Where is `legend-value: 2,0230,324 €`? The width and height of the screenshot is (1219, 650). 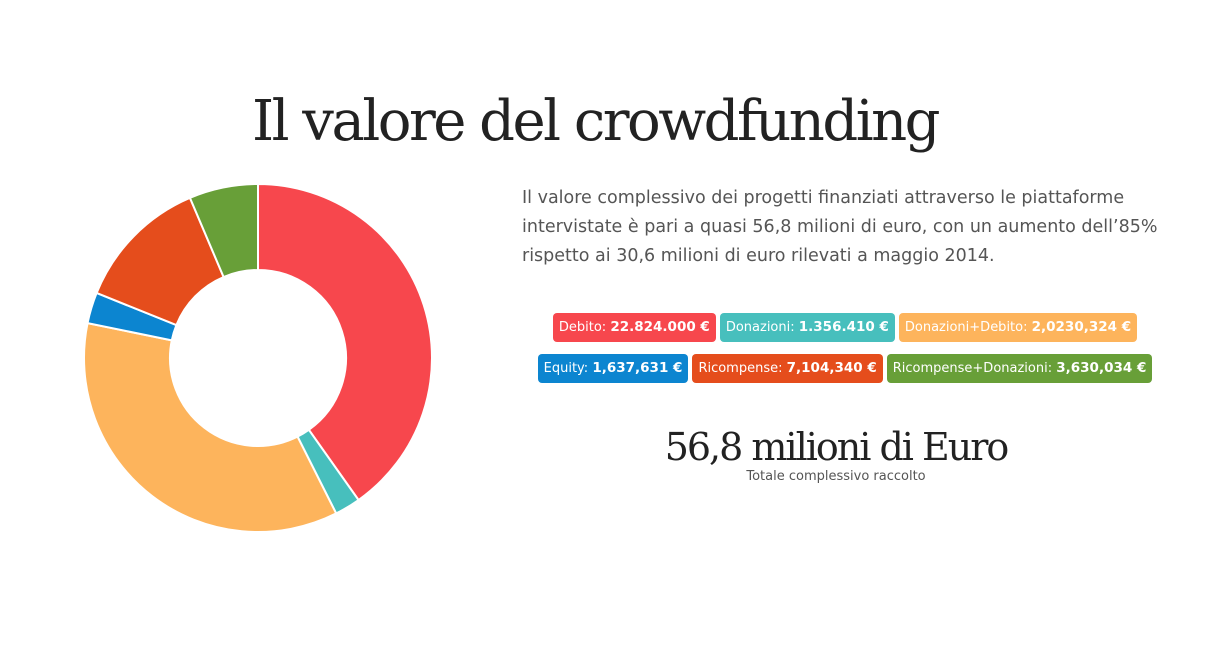
legend-value: 2,0230,324 € is located at coordinates (1081, 327).